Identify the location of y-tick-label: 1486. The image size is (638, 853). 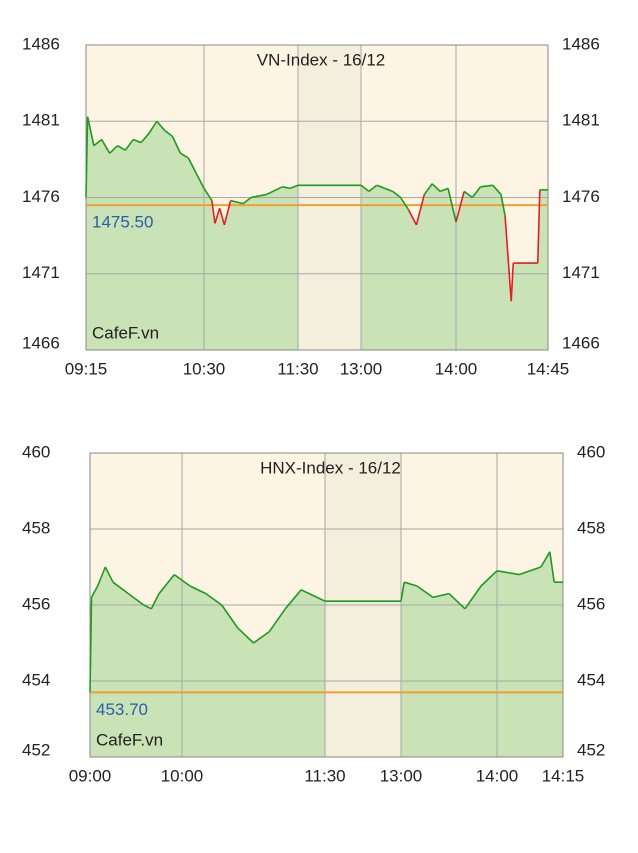
(41, 43).